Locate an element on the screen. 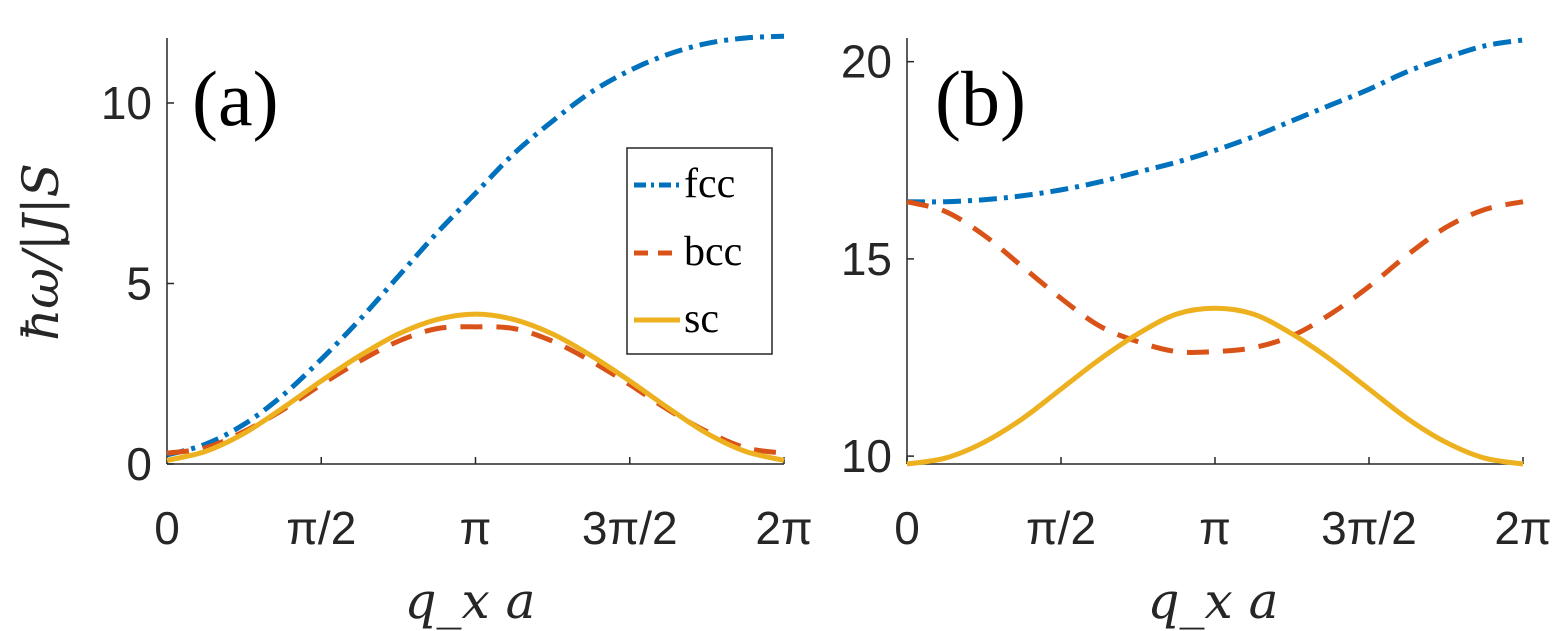 The height and width of the screenshot is (631, 1560). panel-a-x-tick-label: 3π/2 is located at coordinates (630, 528).